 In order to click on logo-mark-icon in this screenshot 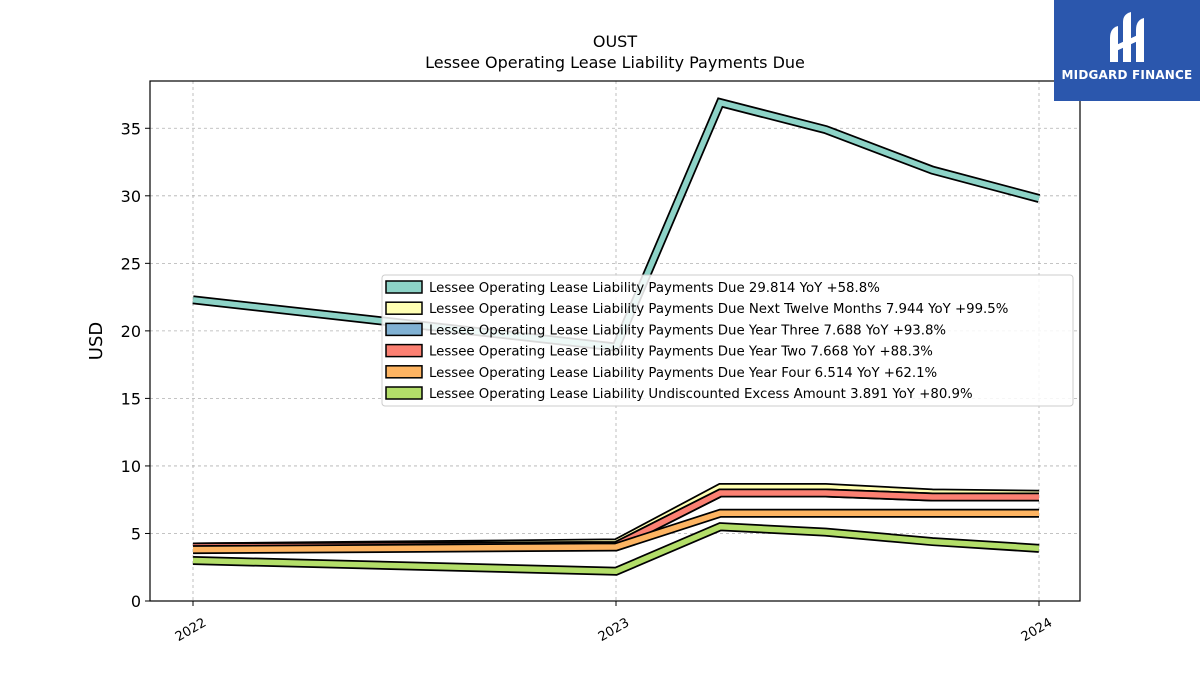, I will do `click(1127, 37)`.